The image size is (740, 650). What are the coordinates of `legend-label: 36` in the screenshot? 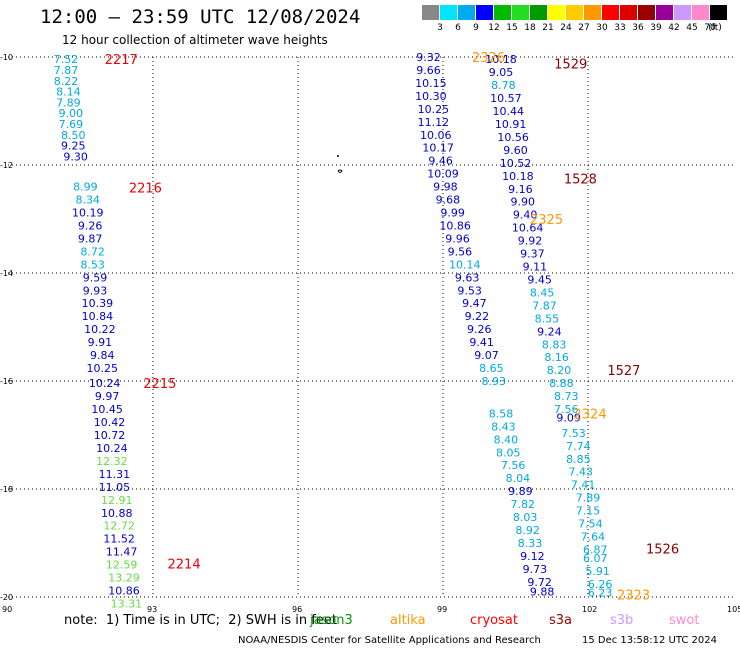 It's located at (638, 28).